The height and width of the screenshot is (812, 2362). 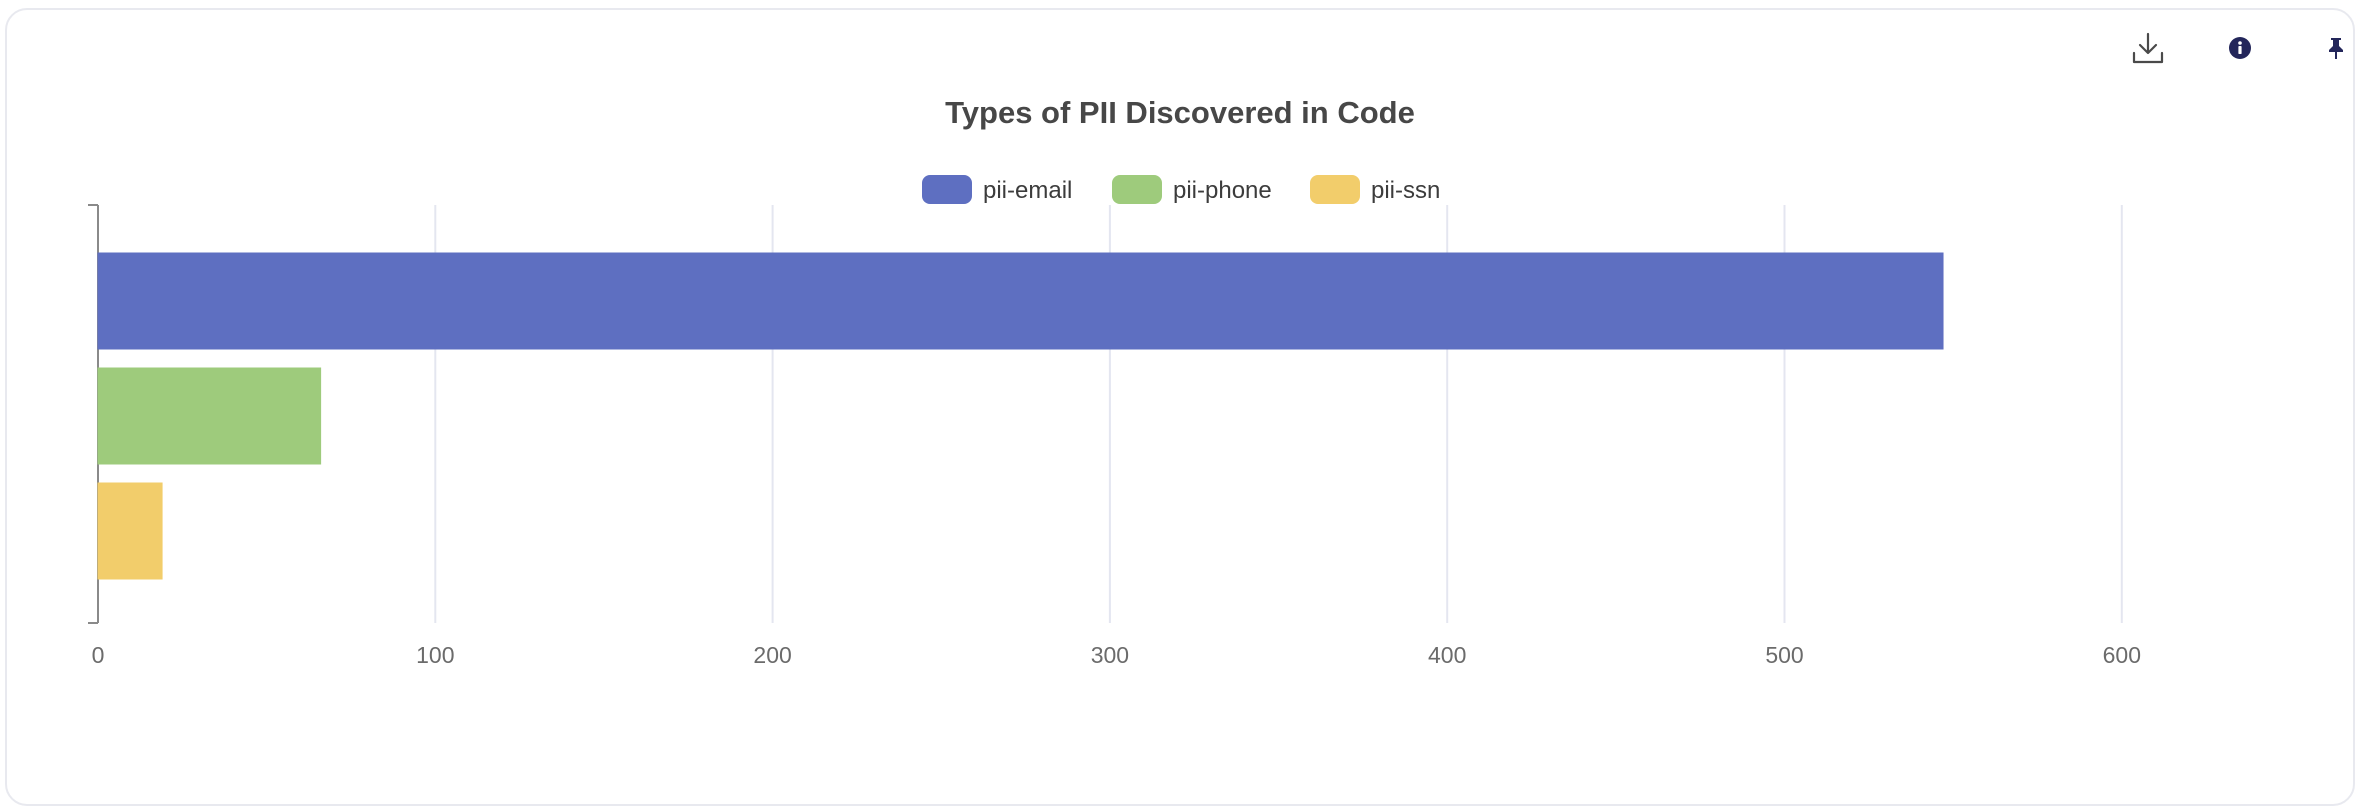 I want to click on bar-pii-phone: pii-phone: 66, so click(x=209, y=416).